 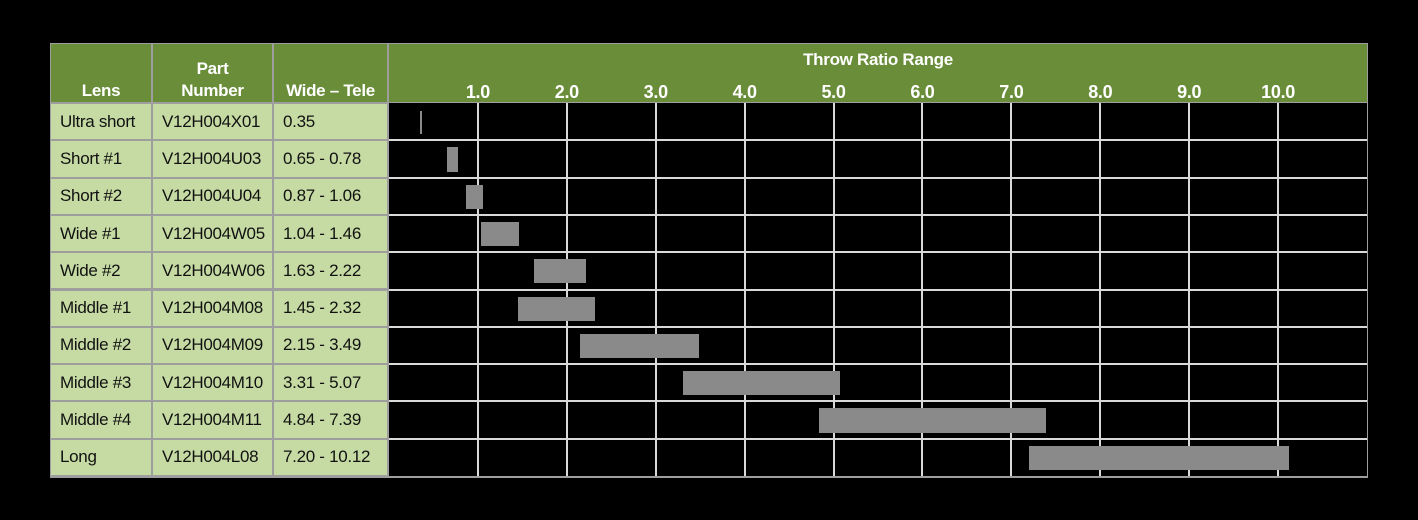 I want to click on part-number-cell: V12H004X01, so click(x=212, y=122).